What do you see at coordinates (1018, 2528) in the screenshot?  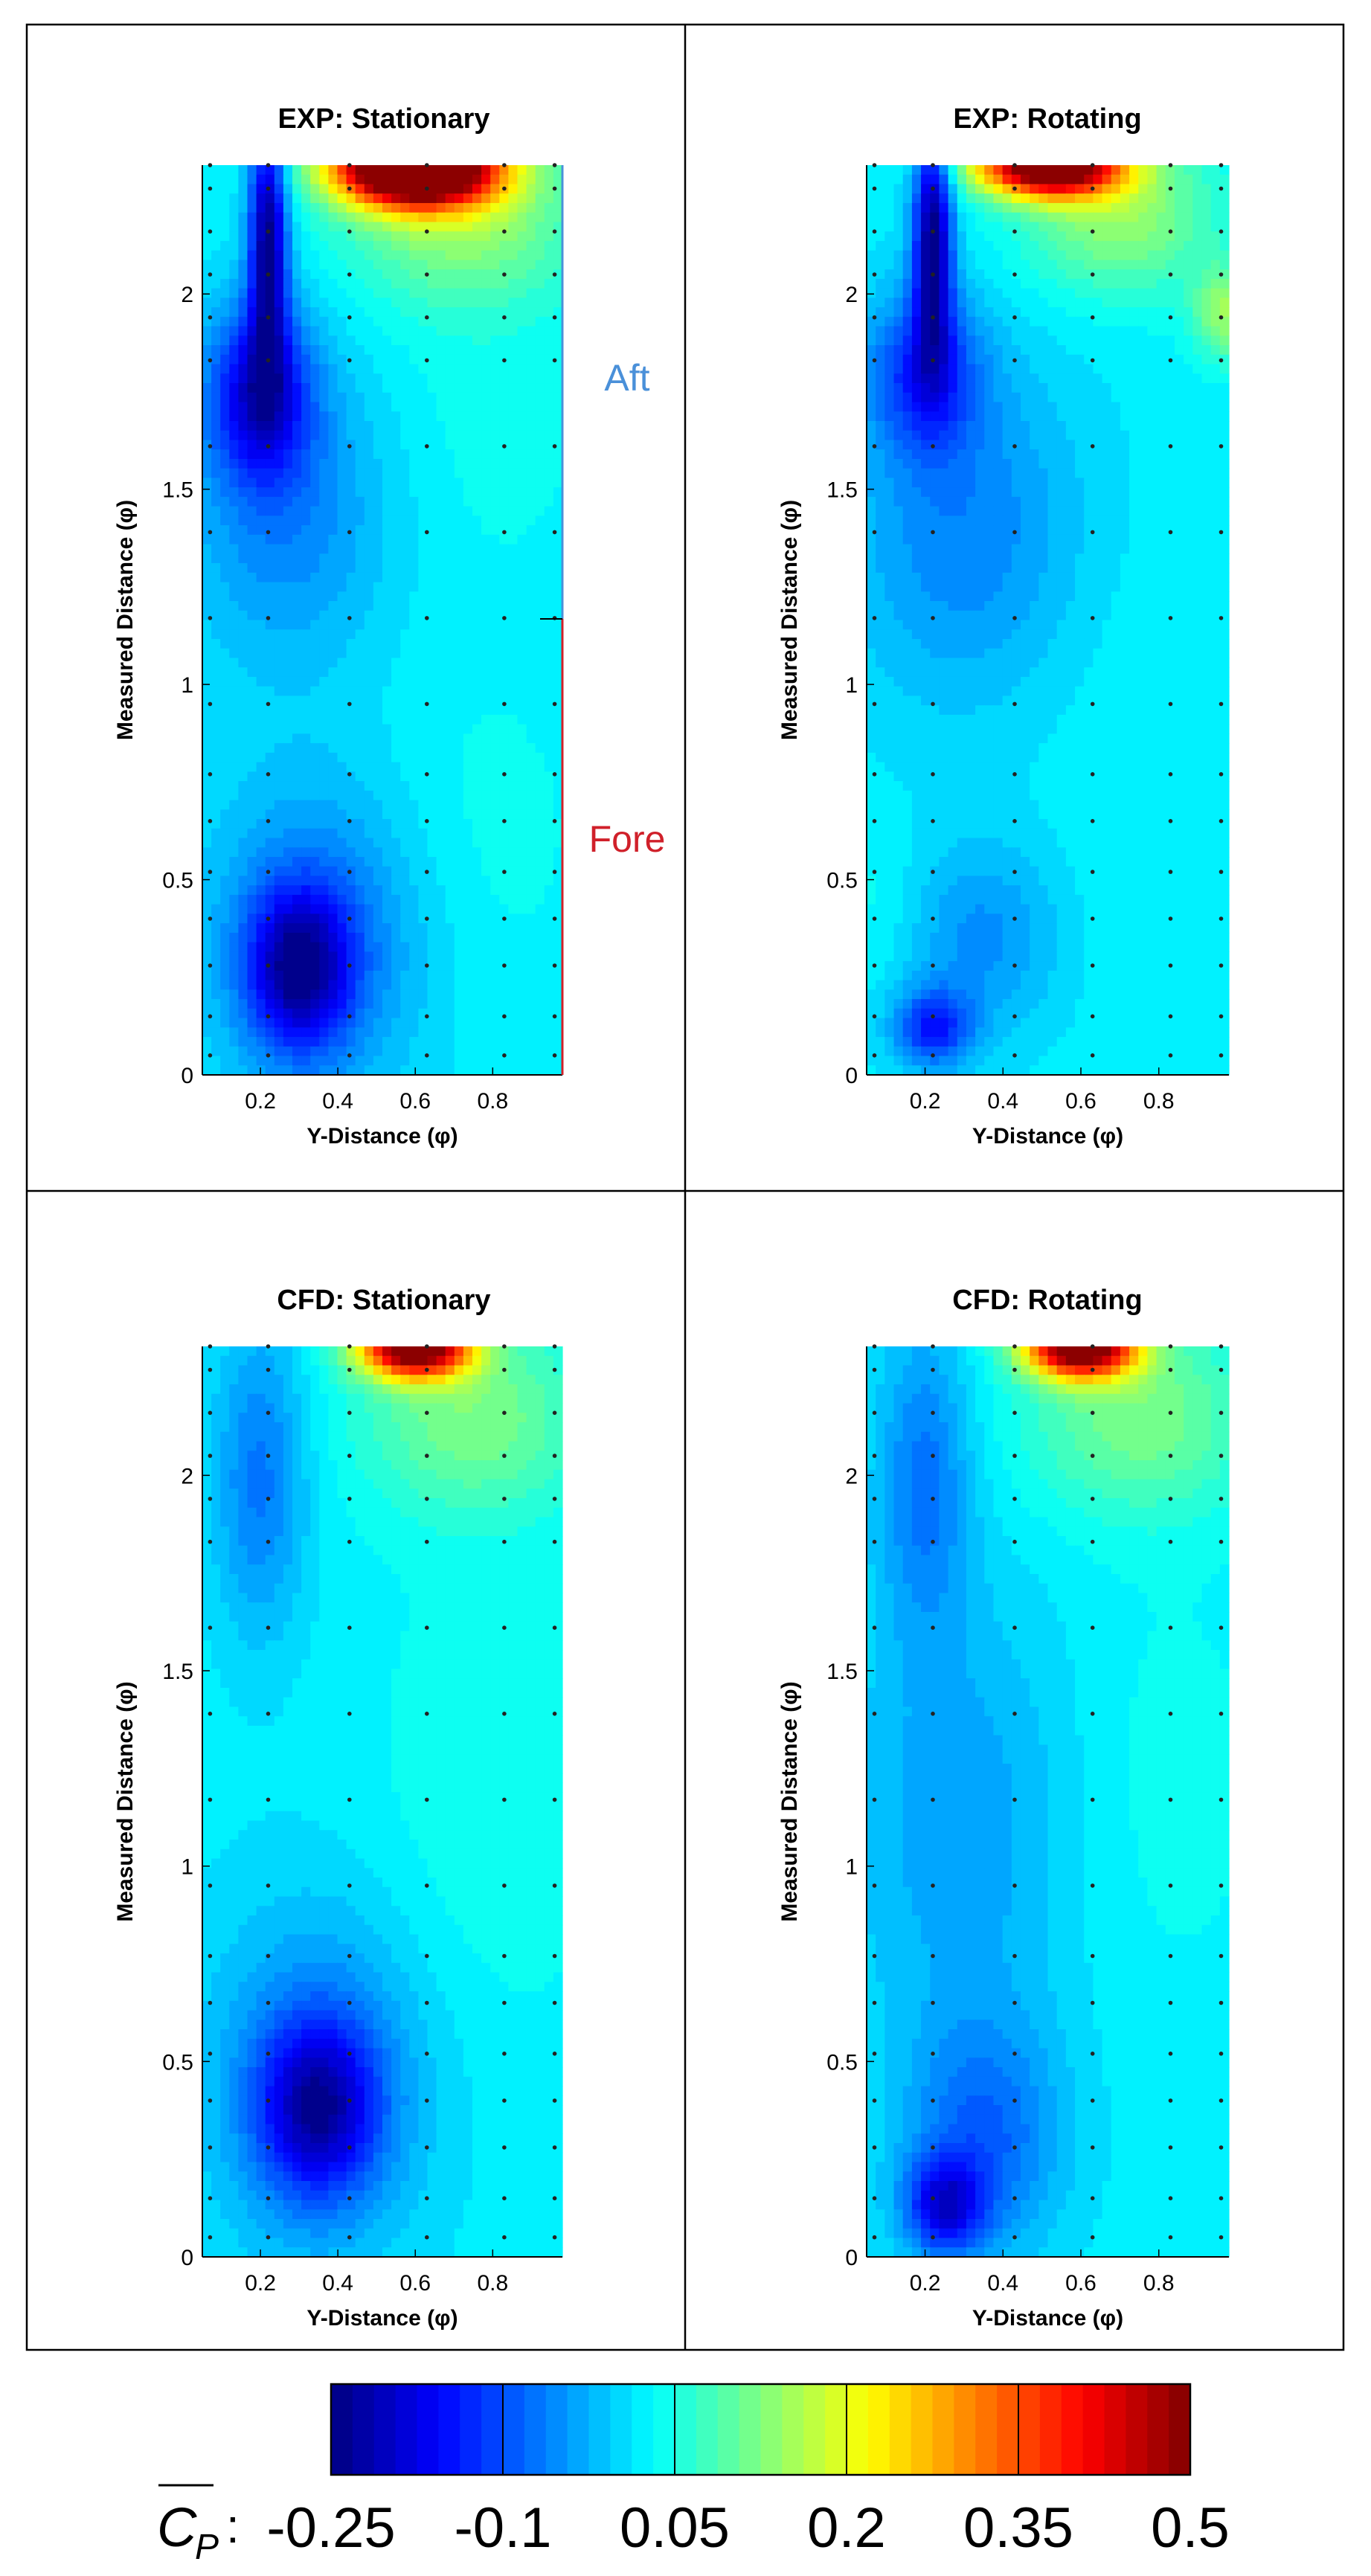 I see `colorbar-tick-label: 0.35` at bounding box center [1018, 2528].